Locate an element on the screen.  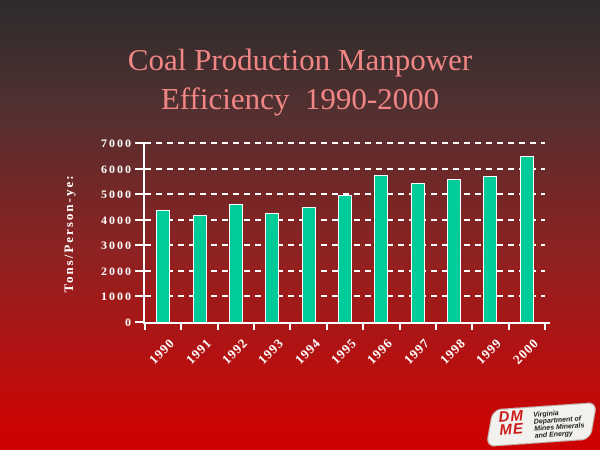
x-tick-label-1994: 1994 is located at coordinates (307, 351).